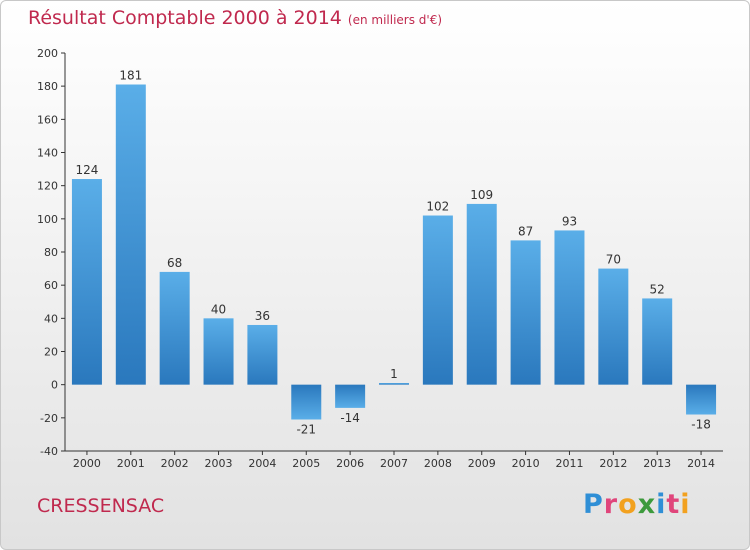 The image size is (750, 550). What do you see at coordinates (219, 463) in the screenshot?
I see `x-tick-label: 2003` at bounding box center [219, 463].